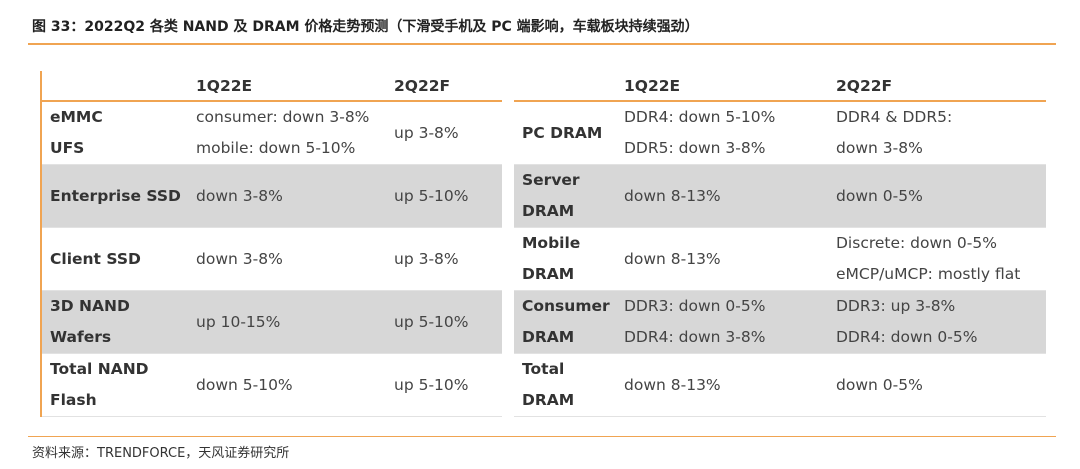  Describe the element at coordinates (569, 259) in the screenshot. I see `row-label: Mobile DRAM` at that location.